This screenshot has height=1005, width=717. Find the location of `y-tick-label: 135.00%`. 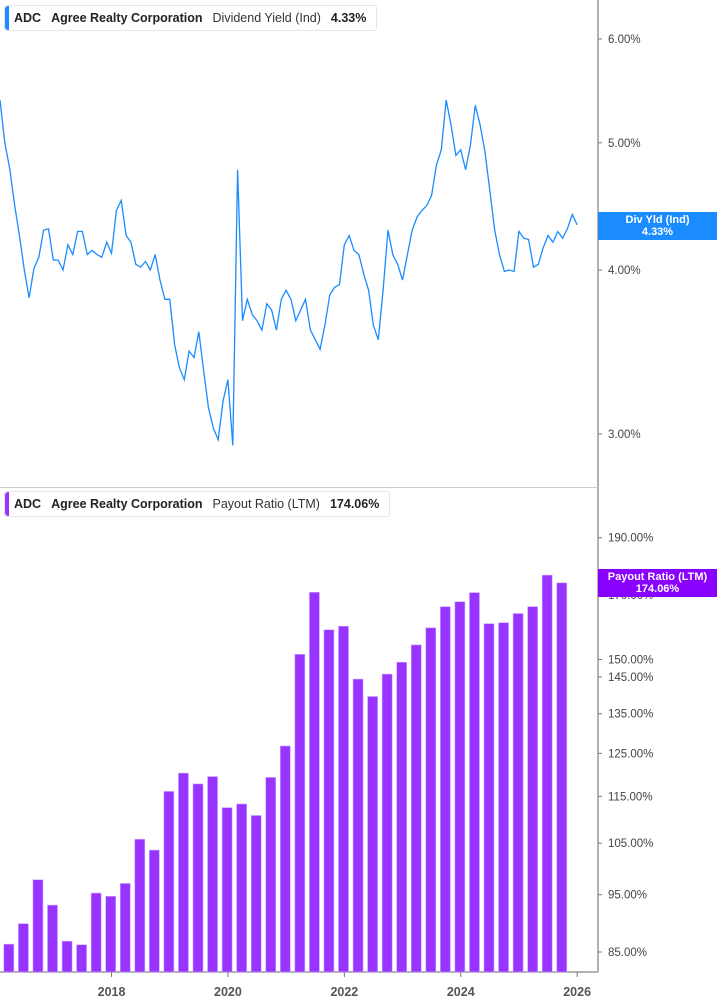

y-tick-label: 135.00% is located at coordinates (630, 715).